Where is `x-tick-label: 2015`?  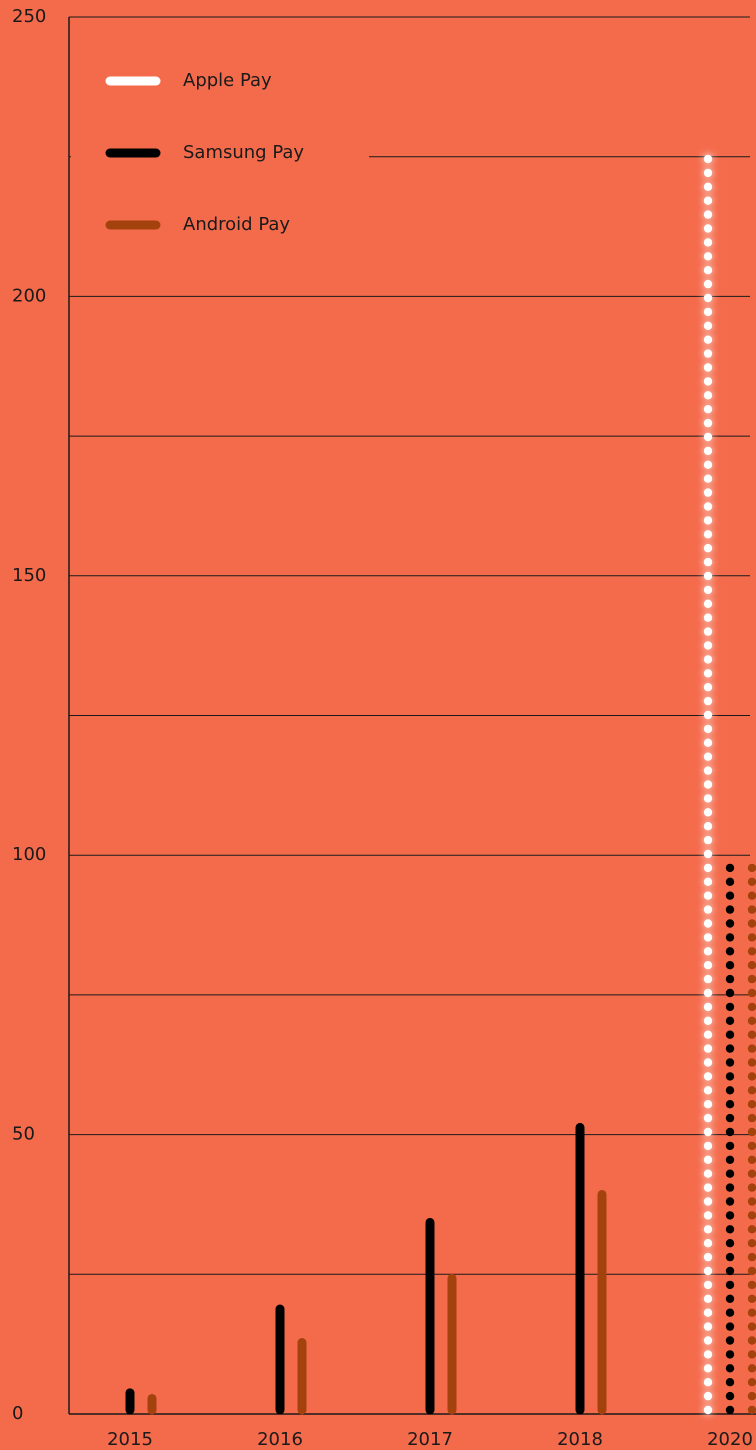
x-tick-label: 2015 is located at coordinates (130, 1439).